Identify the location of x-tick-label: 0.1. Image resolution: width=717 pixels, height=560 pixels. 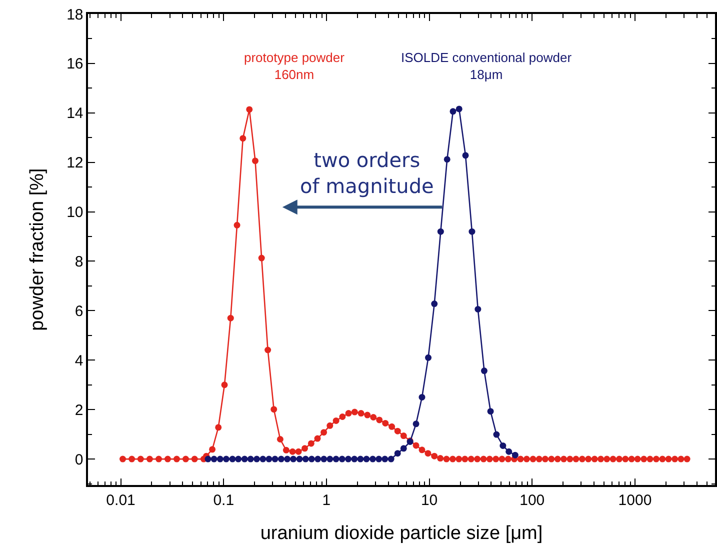
(223, 500).